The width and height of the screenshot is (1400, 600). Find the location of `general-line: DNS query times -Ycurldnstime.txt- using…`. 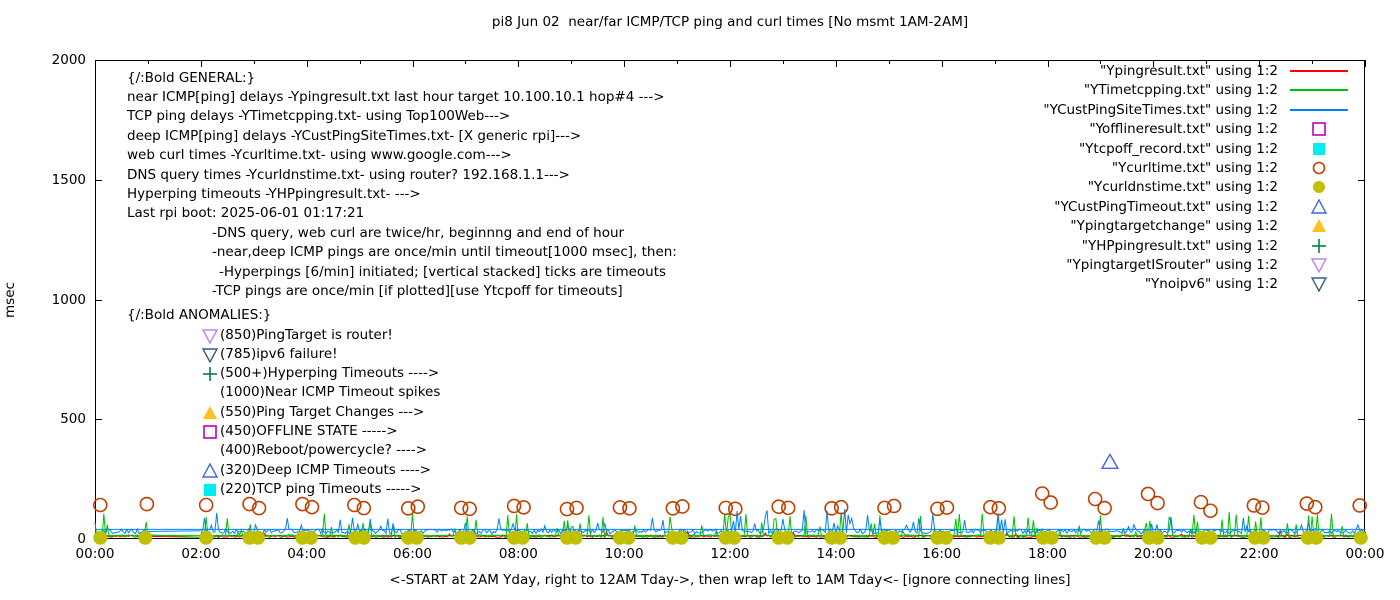

general-line: DNS query times -Ycurldnstime.txt- using… is located at coordinates (348, 174).